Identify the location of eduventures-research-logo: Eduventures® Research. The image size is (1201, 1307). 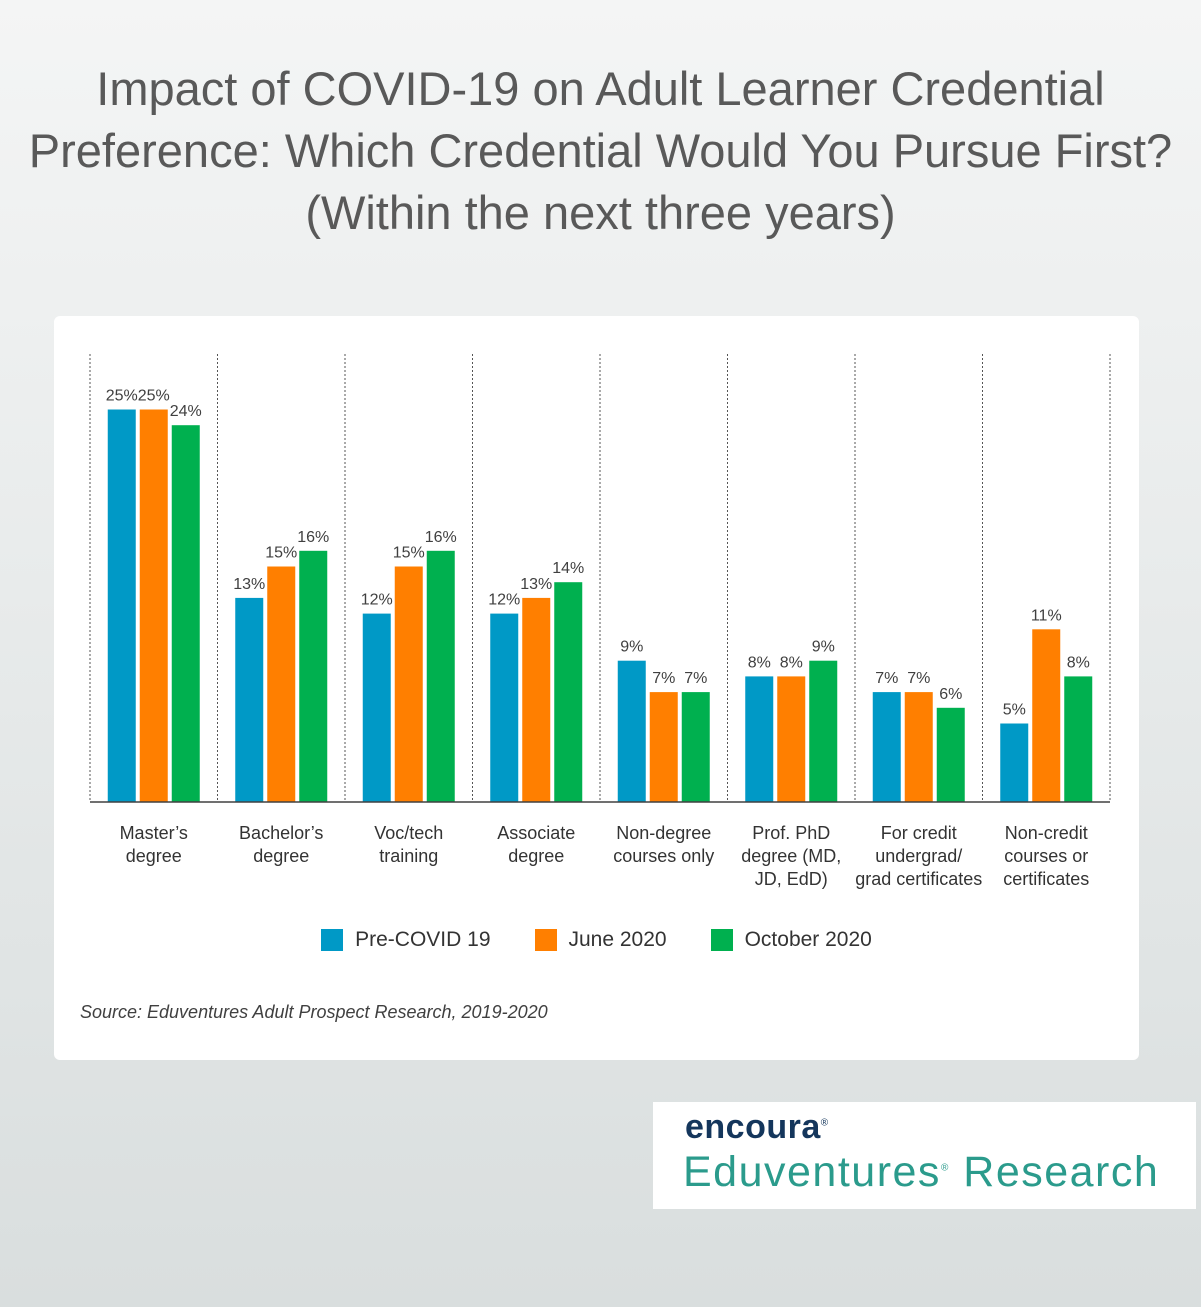
(921, 1172).